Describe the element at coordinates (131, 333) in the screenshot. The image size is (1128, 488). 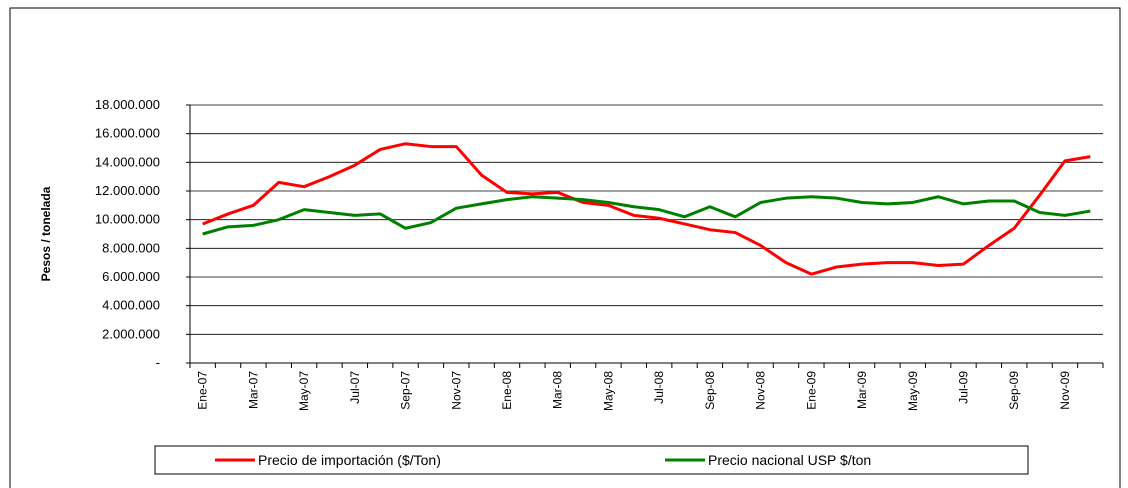
I see `y-tick-label: 2.000.000` at that location.